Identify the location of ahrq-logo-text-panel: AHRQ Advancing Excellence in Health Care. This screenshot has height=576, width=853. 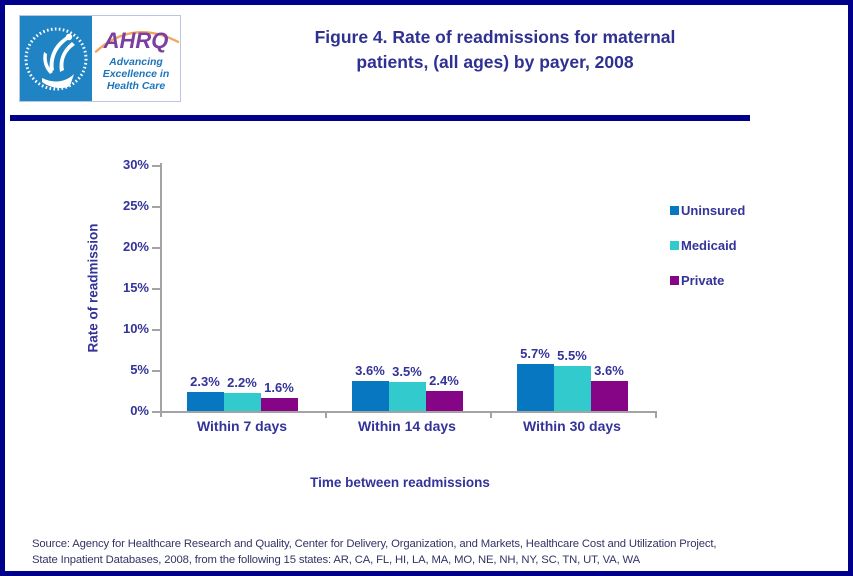
(136, 58).